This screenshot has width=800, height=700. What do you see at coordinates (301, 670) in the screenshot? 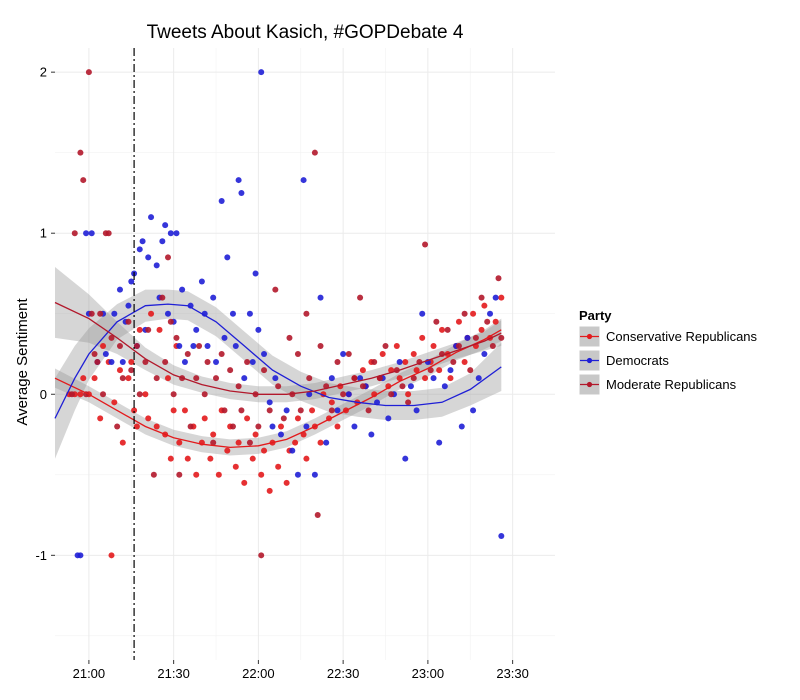
I see `x-axis: 21:00 21:30 22:00 22:30 23:00 23:30` at bounding box center [301, 670].